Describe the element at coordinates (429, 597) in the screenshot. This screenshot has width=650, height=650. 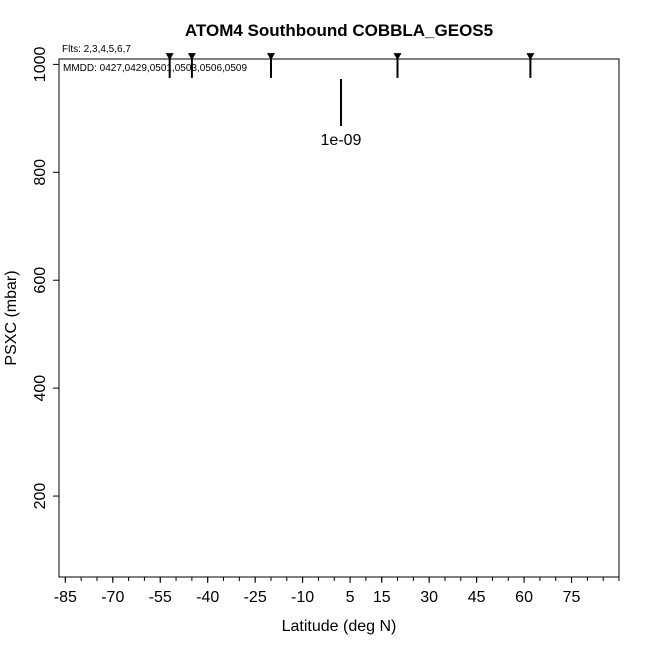
I see `x-tick-label: 30` at that location.